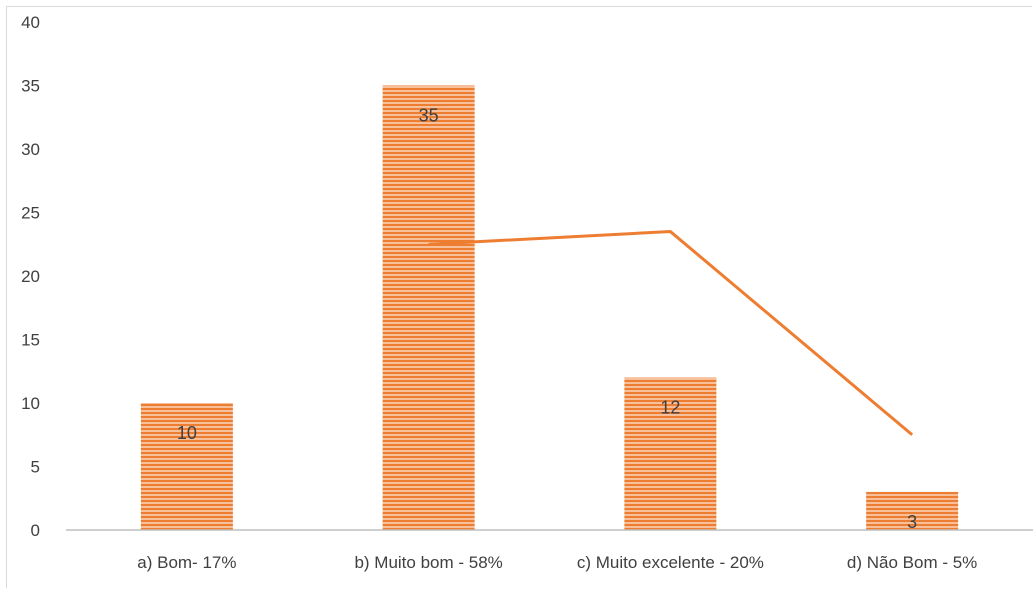 This screenshot has width=1033, height=589. I want to click on x-tick-label: b) Muito bom - 58%, so click(428, 562).